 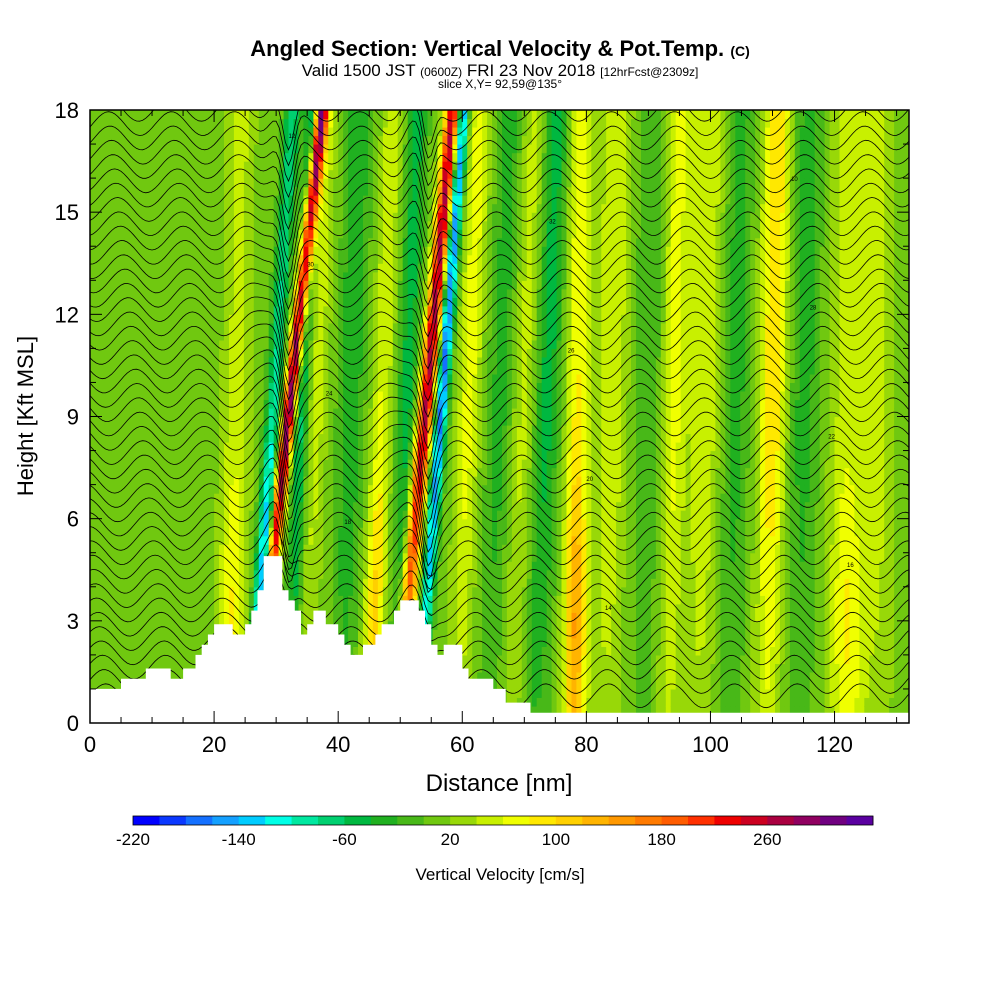 What do you see at coordinates (25, 416) in the screenshot?
I see `y-axis-label: Height [Kft MSL]` at bounding box center [25, 416].